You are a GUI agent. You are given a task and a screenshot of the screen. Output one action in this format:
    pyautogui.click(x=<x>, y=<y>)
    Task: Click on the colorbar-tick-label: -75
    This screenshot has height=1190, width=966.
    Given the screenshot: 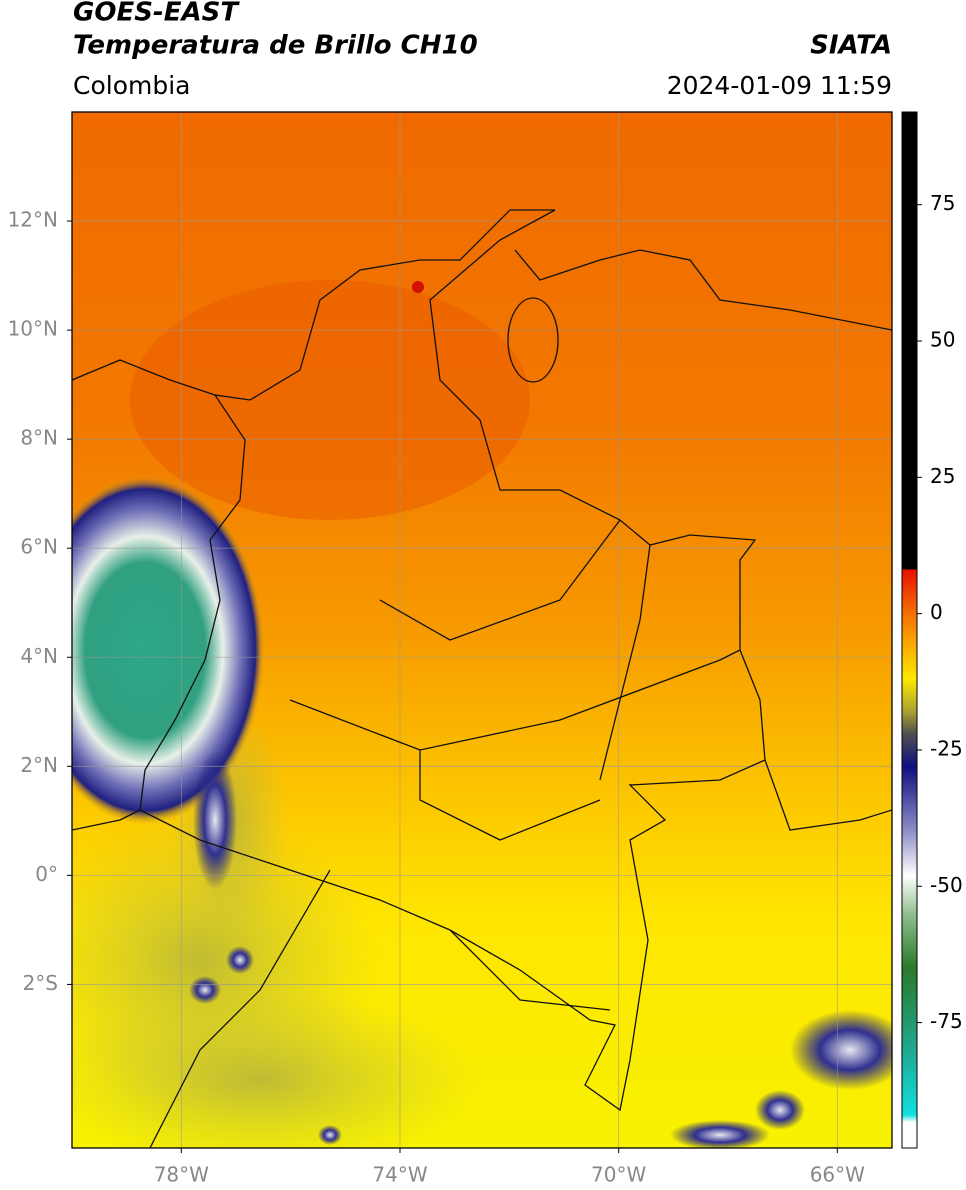 What is the action you would take?
    pyautogui.click(x=946, y=1021)
    